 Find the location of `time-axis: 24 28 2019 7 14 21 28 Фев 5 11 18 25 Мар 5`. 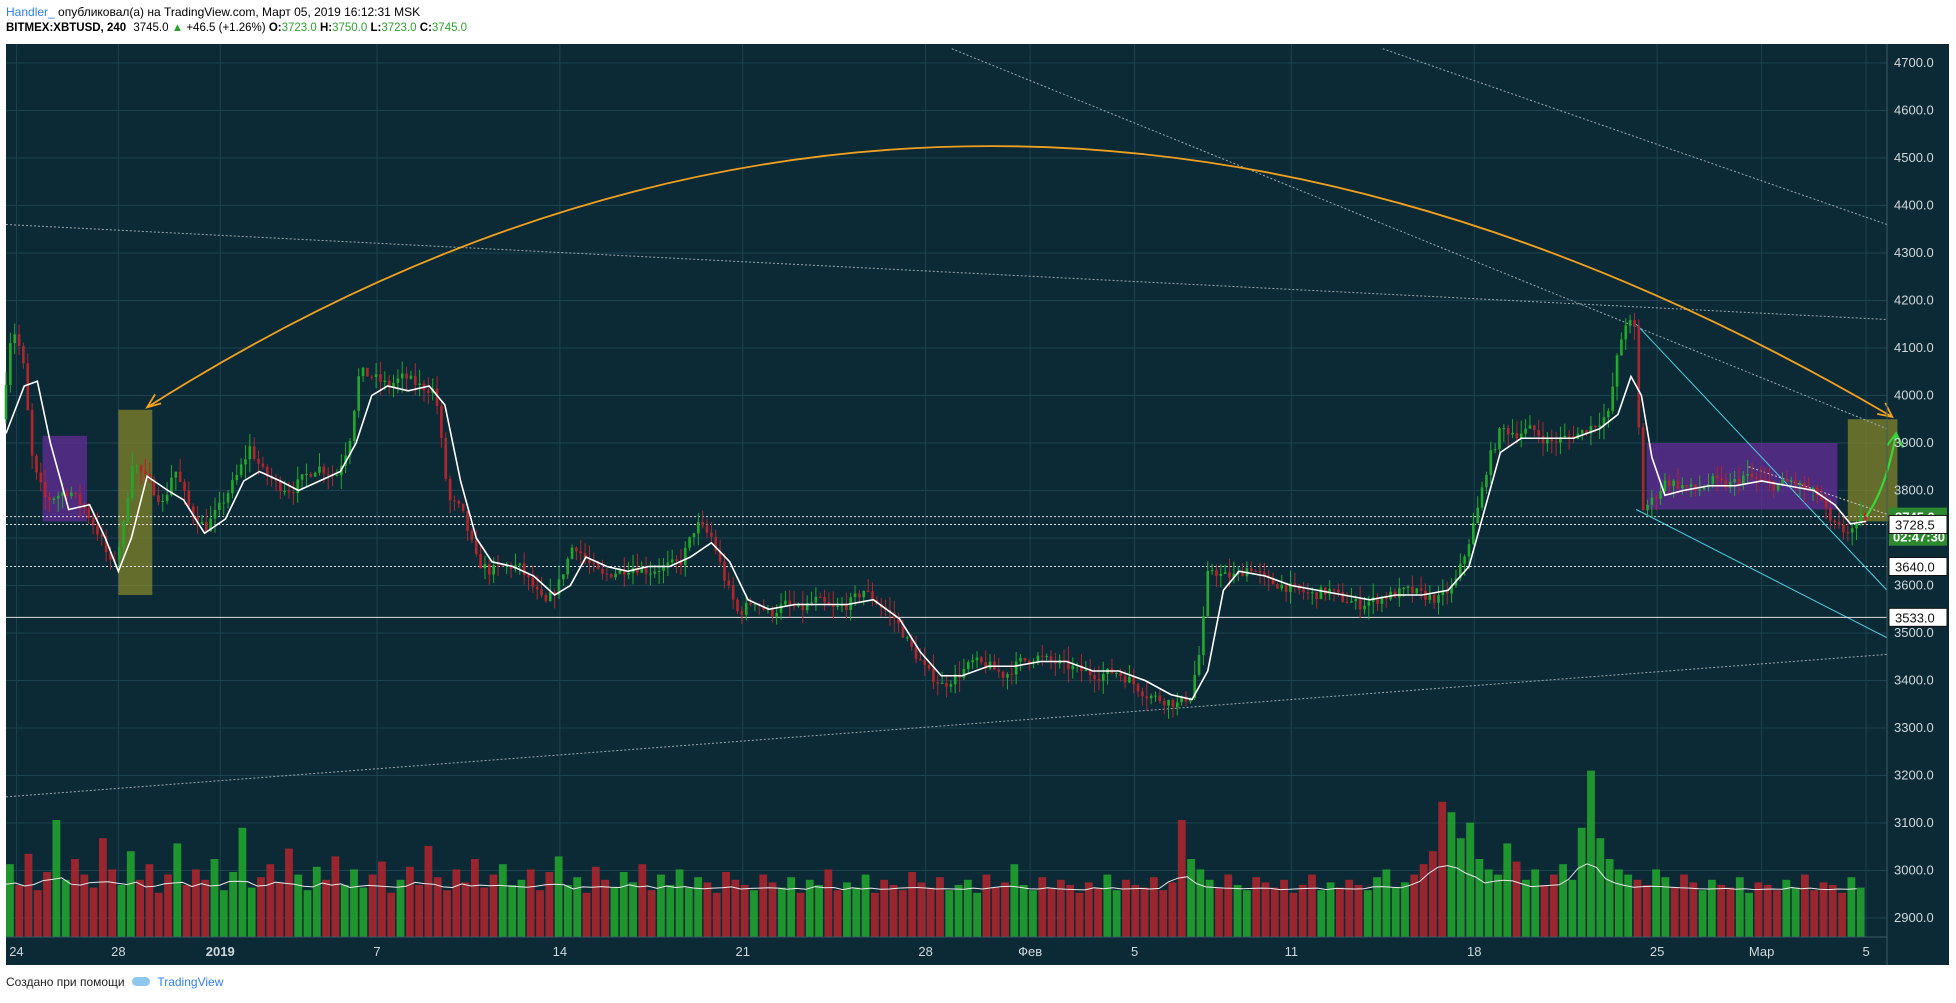

time-axis: 24 28 2019 7 14 21 28 Фев 5 11 18 25 Мар 5 is located at coordinates (939, 951).